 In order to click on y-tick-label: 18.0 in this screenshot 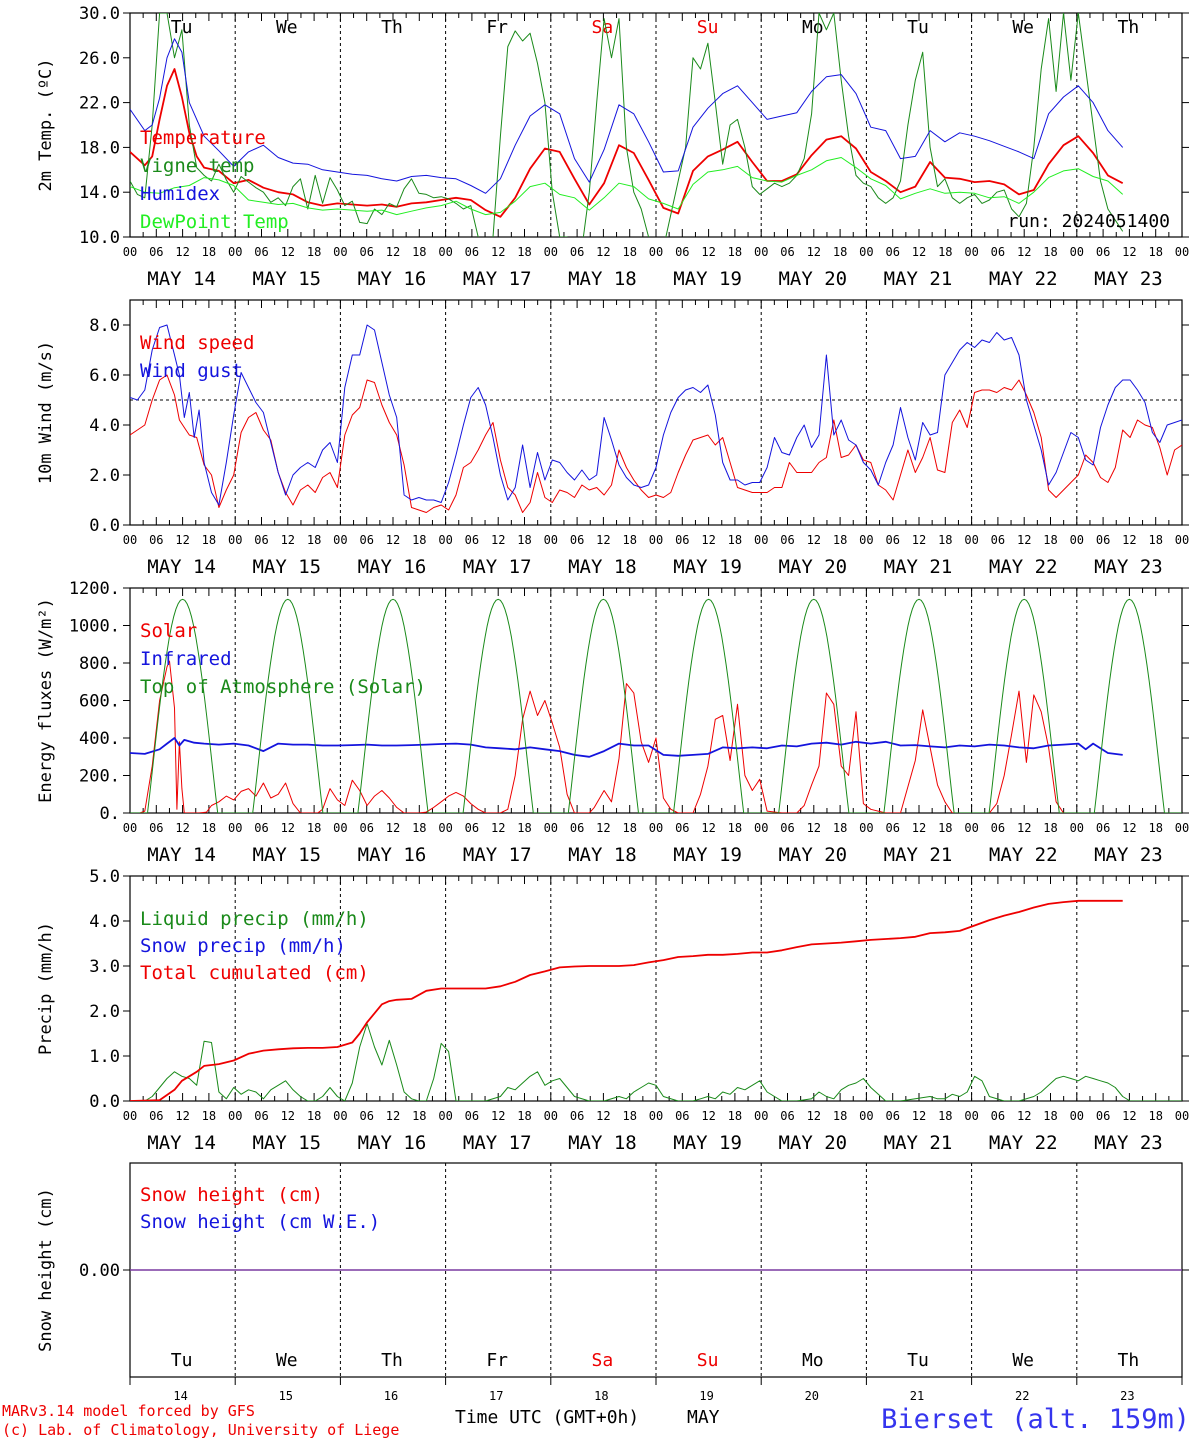, I will do `click(99, 148)`.